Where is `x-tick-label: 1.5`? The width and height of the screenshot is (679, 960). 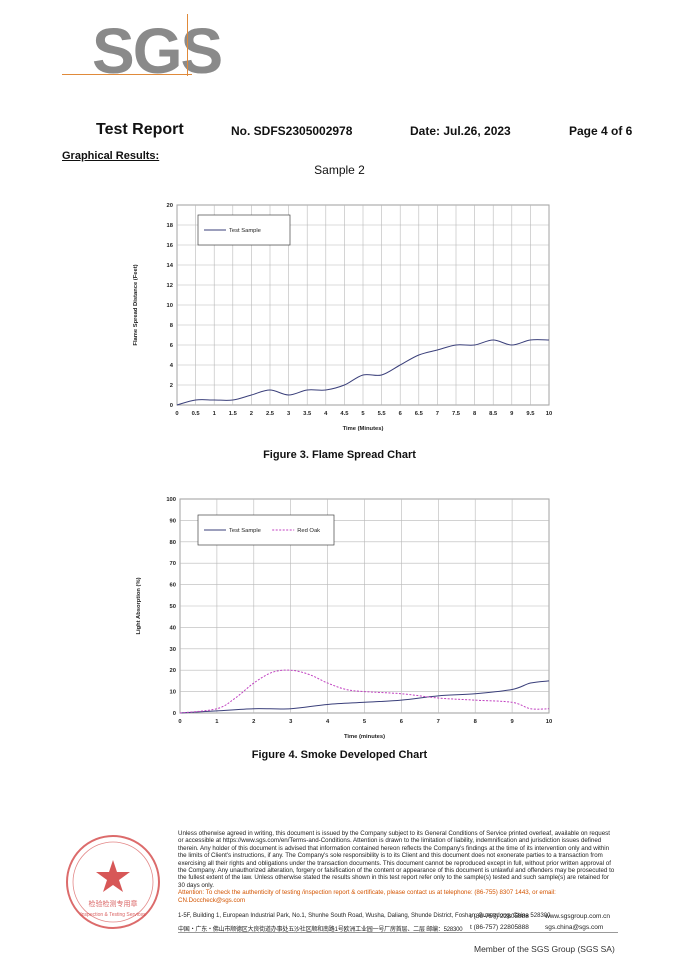
x-tick-label: 1.5 is located at coordinates (233, 414).